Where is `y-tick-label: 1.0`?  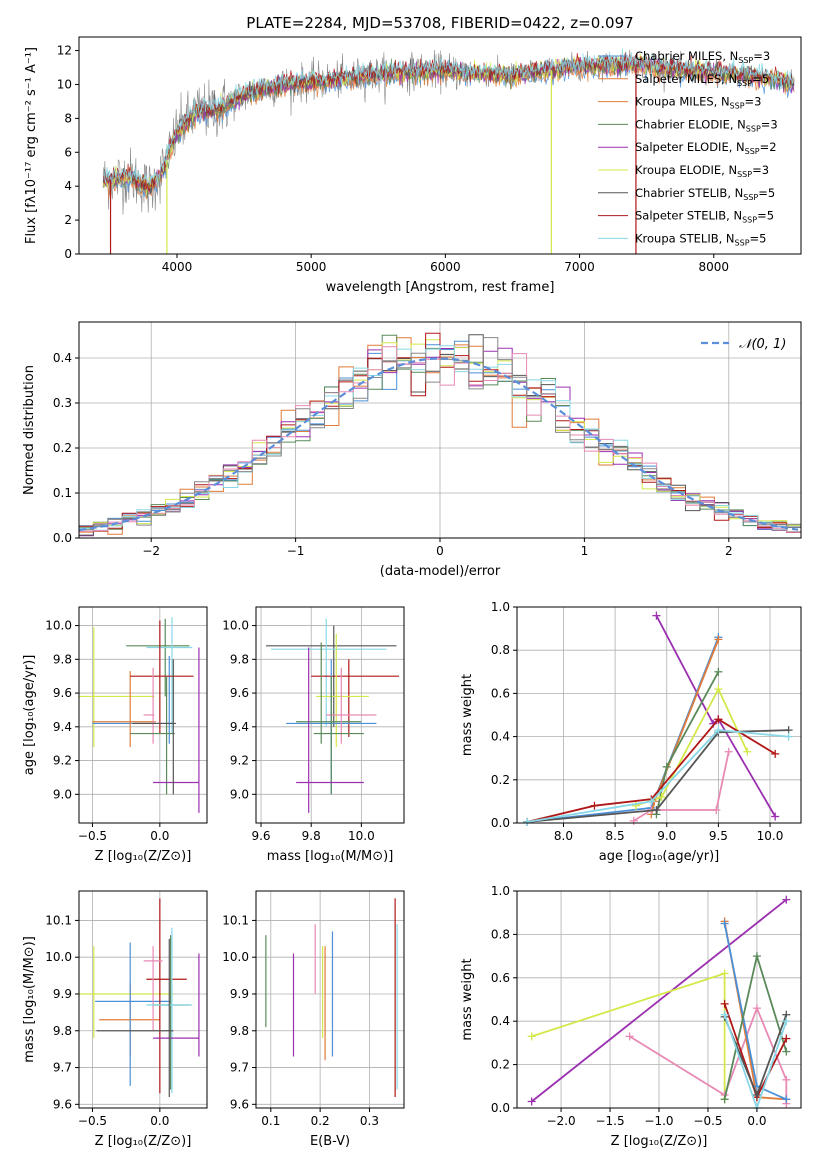 y-tick-label: 1.0 is located at coordinates (500, 607).